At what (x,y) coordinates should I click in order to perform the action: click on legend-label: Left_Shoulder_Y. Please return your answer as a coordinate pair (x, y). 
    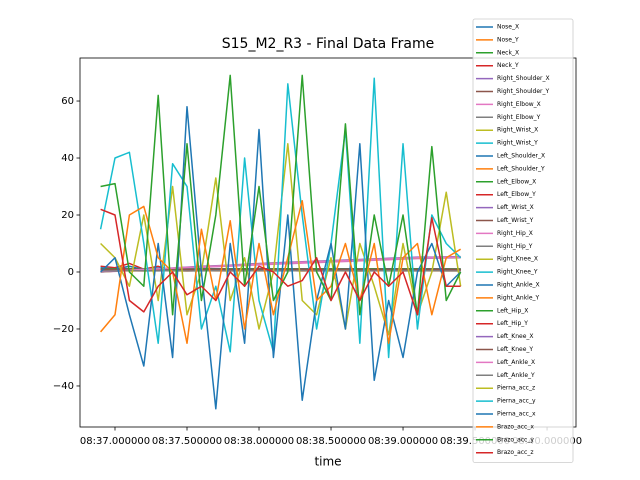
    Looking at the image, I should click on (521, 168).